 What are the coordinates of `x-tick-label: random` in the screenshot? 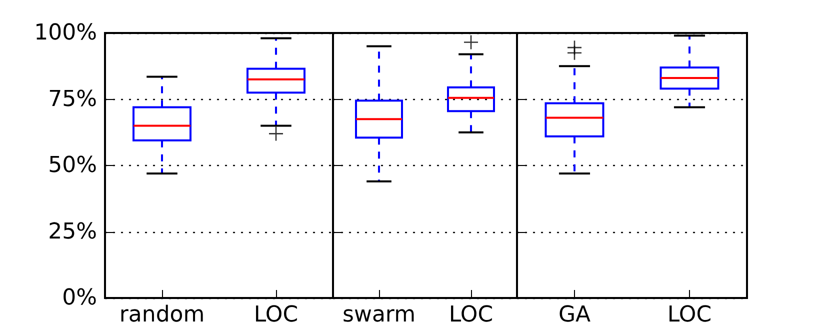 It's located at (162, 315).